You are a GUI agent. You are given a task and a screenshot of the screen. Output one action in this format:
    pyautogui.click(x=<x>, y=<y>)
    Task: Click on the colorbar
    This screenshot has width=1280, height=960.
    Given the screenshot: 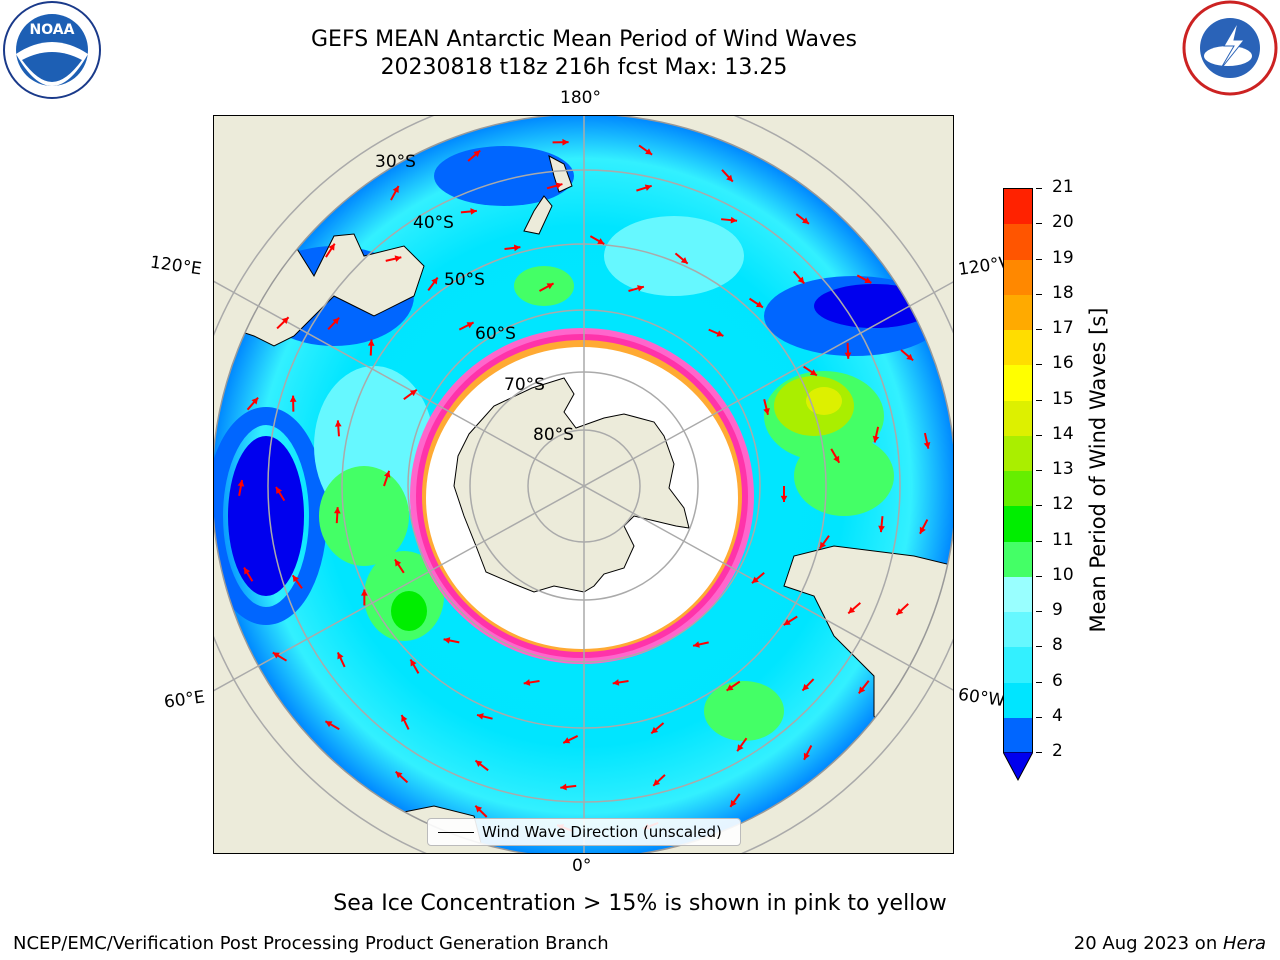 What is the action you would take?
    pyautogui.click(x=1018, y=470)
    